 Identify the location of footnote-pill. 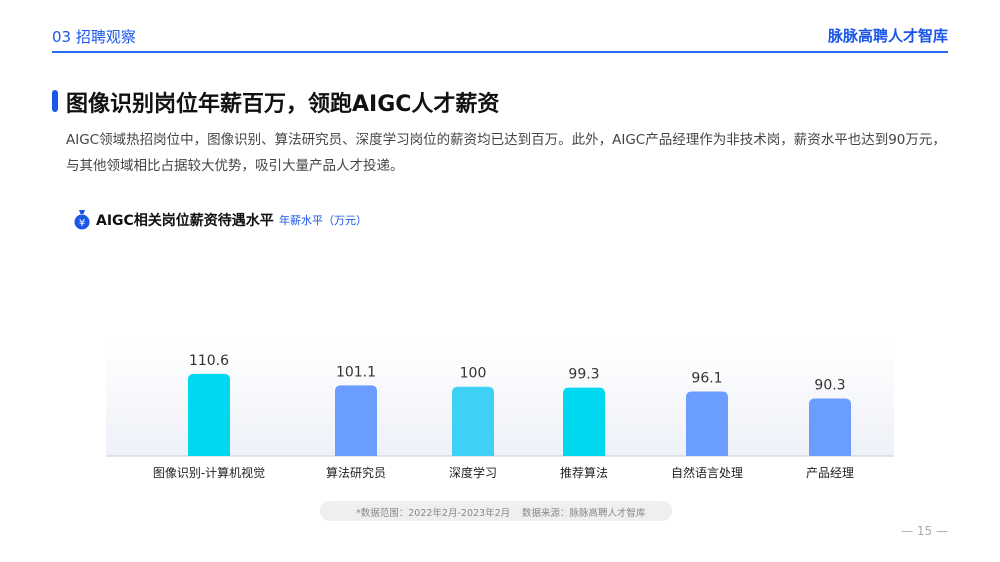
(496, 511).